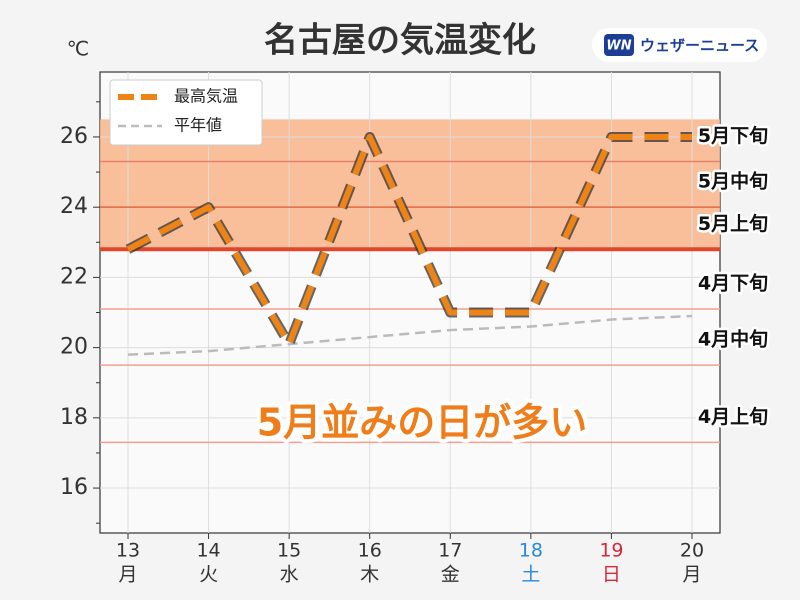  Describe the element at coordinates (611, 575) in the screenshot. I see `x-weekday-label: 日` at that location.